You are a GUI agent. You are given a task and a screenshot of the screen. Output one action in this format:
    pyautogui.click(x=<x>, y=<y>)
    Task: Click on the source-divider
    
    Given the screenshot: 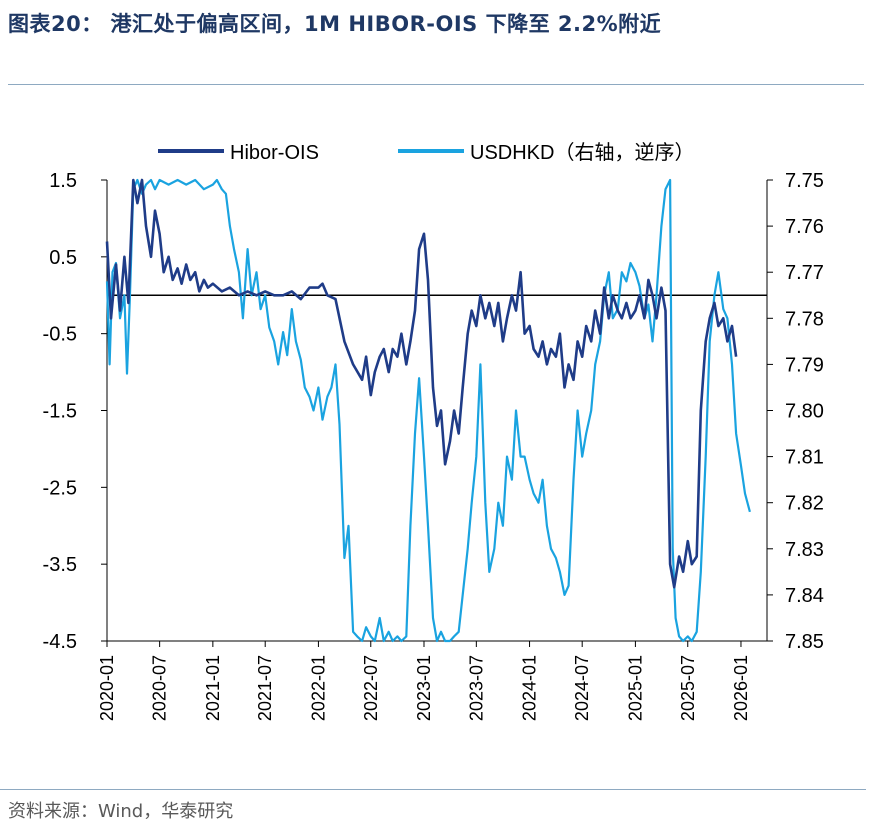 What is the action you would take?
    pyautogui.click(x=433, y=789)
    